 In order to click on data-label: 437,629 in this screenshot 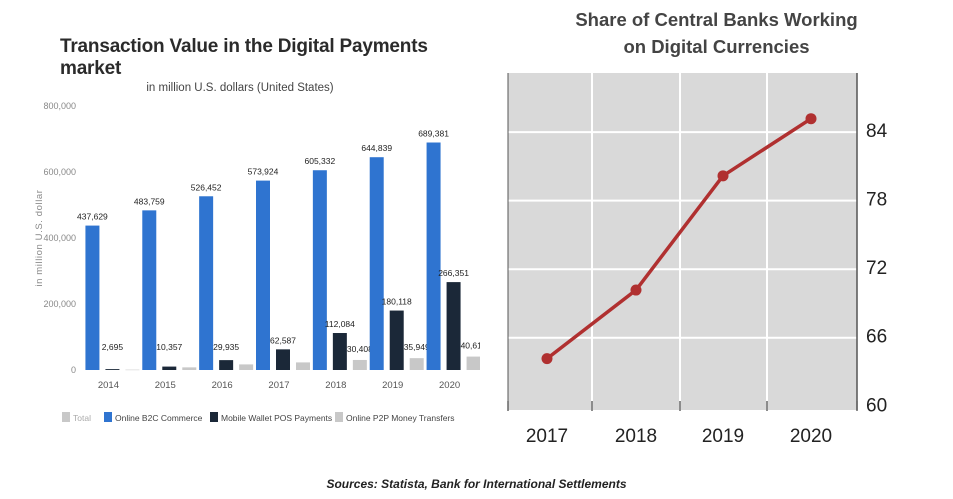, I will do `click(92, 217)`.